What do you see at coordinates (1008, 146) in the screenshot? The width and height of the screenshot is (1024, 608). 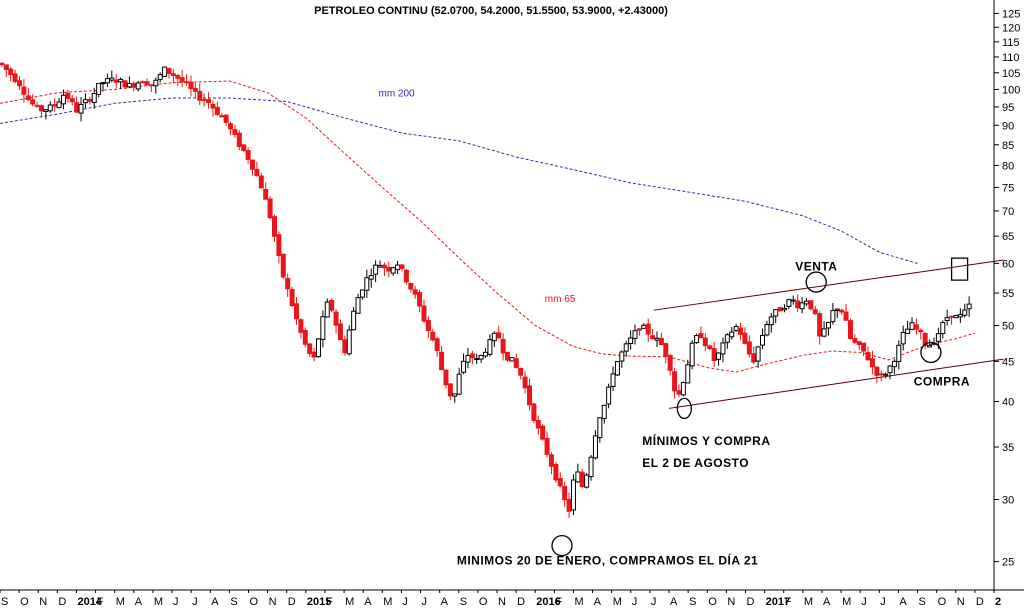 I see `y-tick-label: 85` at bounding box center [1008, 146].